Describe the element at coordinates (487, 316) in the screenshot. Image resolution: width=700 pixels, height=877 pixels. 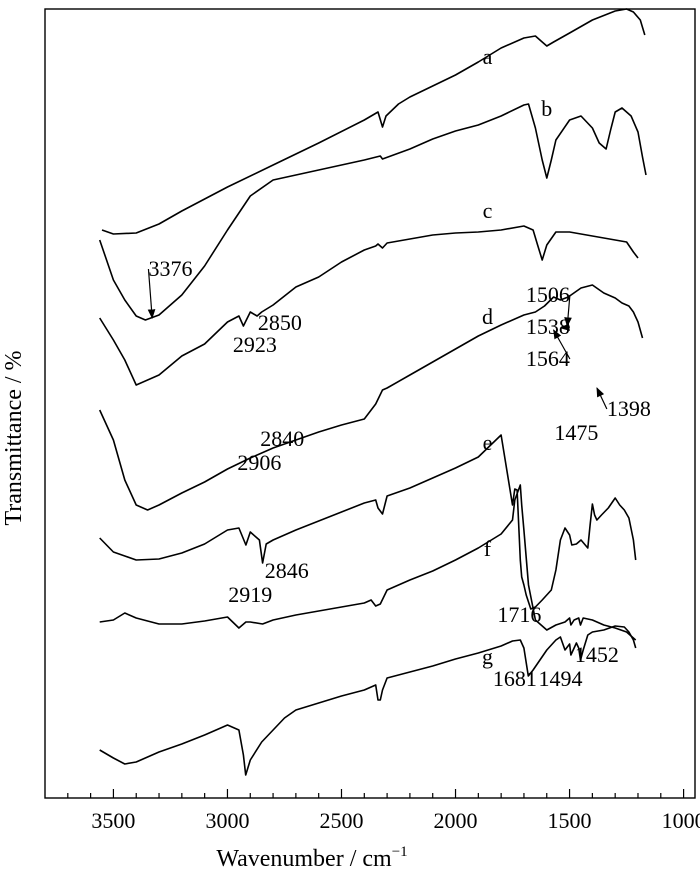
I see `series-d-label: d` at that location.